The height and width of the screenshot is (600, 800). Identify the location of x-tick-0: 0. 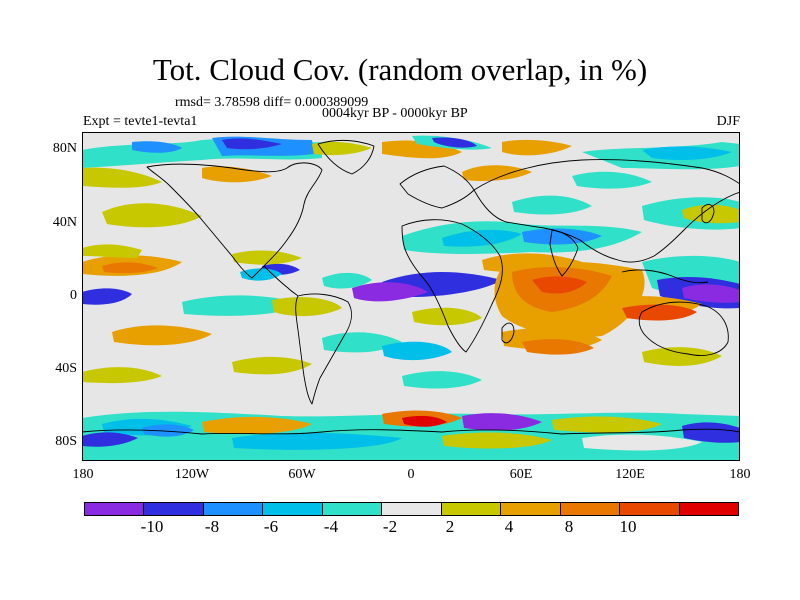
(411, 474).